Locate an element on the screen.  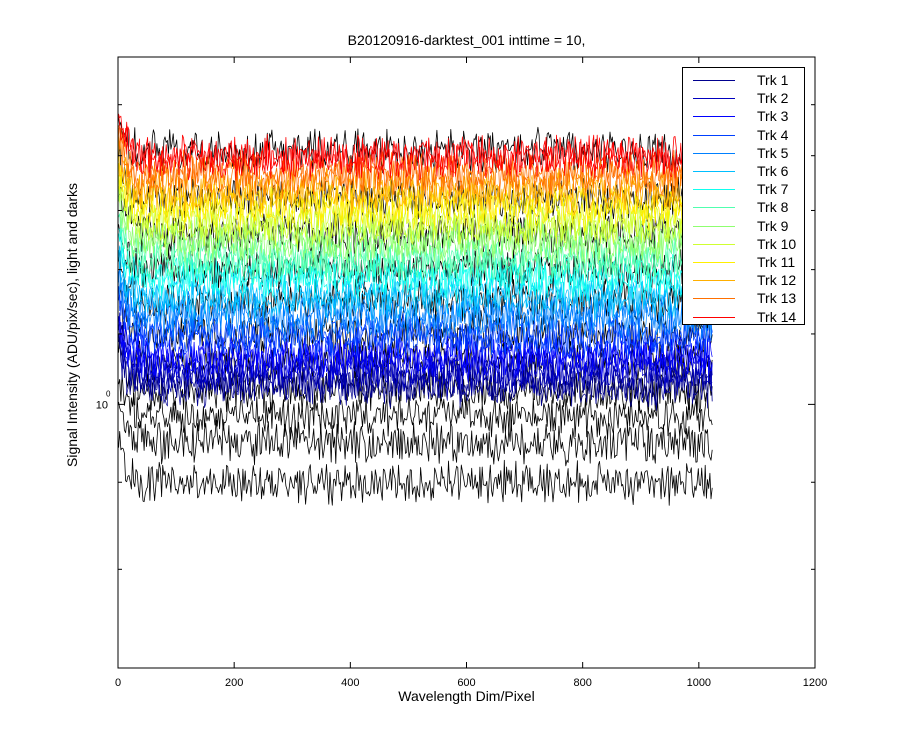
legend-item: Trk 14 is located at coordinates (743, 317).